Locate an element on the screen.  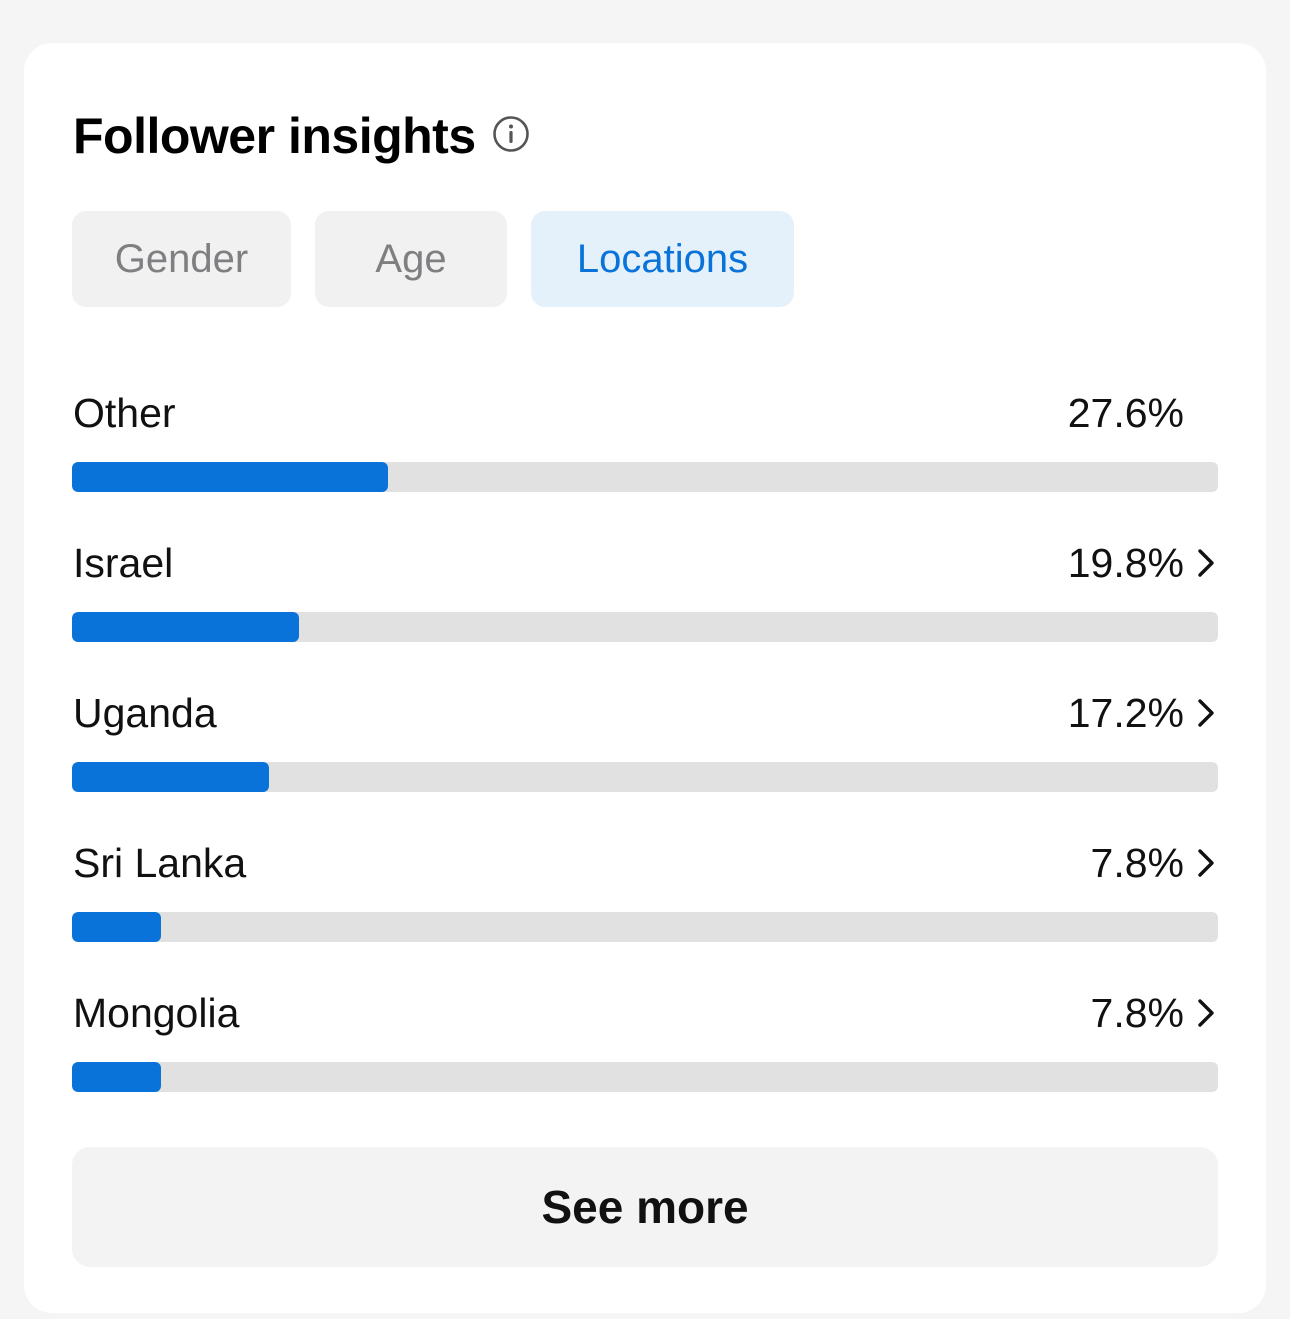
location-row-other: Other 27.6% is located at coordinates (645, 440).